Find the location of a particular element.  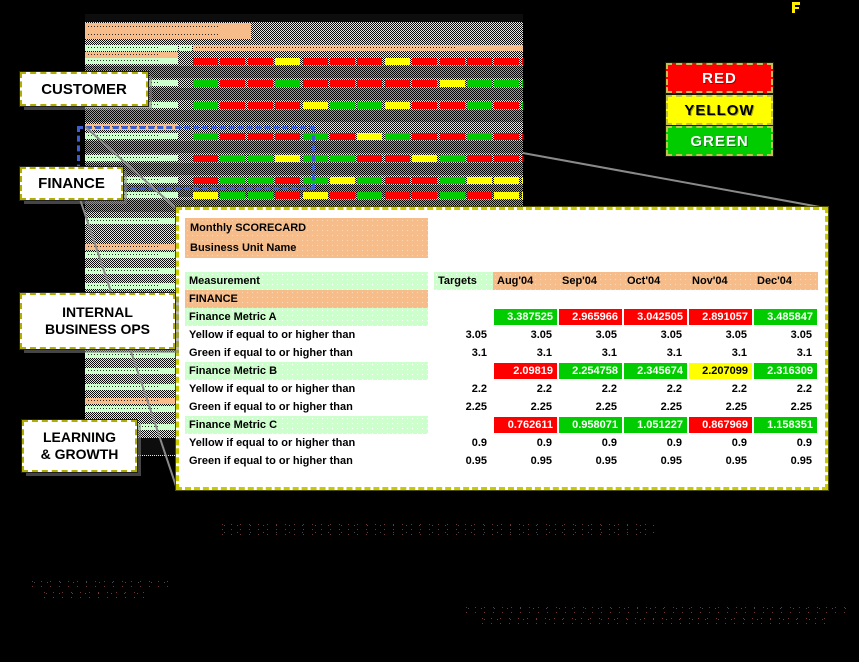

zoom-callout-line-right is located at coordinates (672, 180).